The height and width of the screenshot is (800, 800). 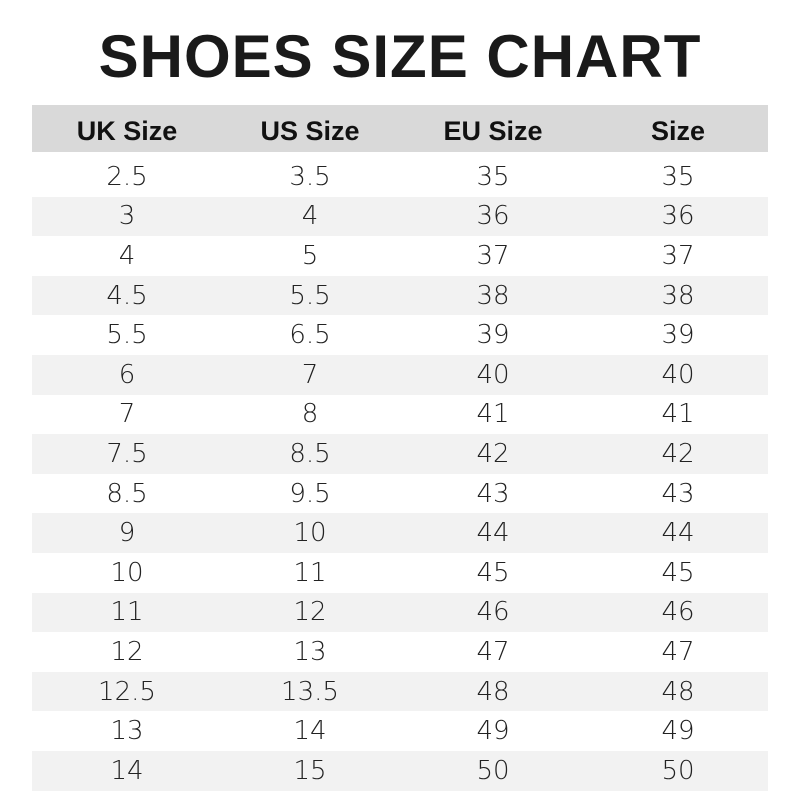 I want to click on table-row: 3 4 36 36, so click(x=400, y=216).